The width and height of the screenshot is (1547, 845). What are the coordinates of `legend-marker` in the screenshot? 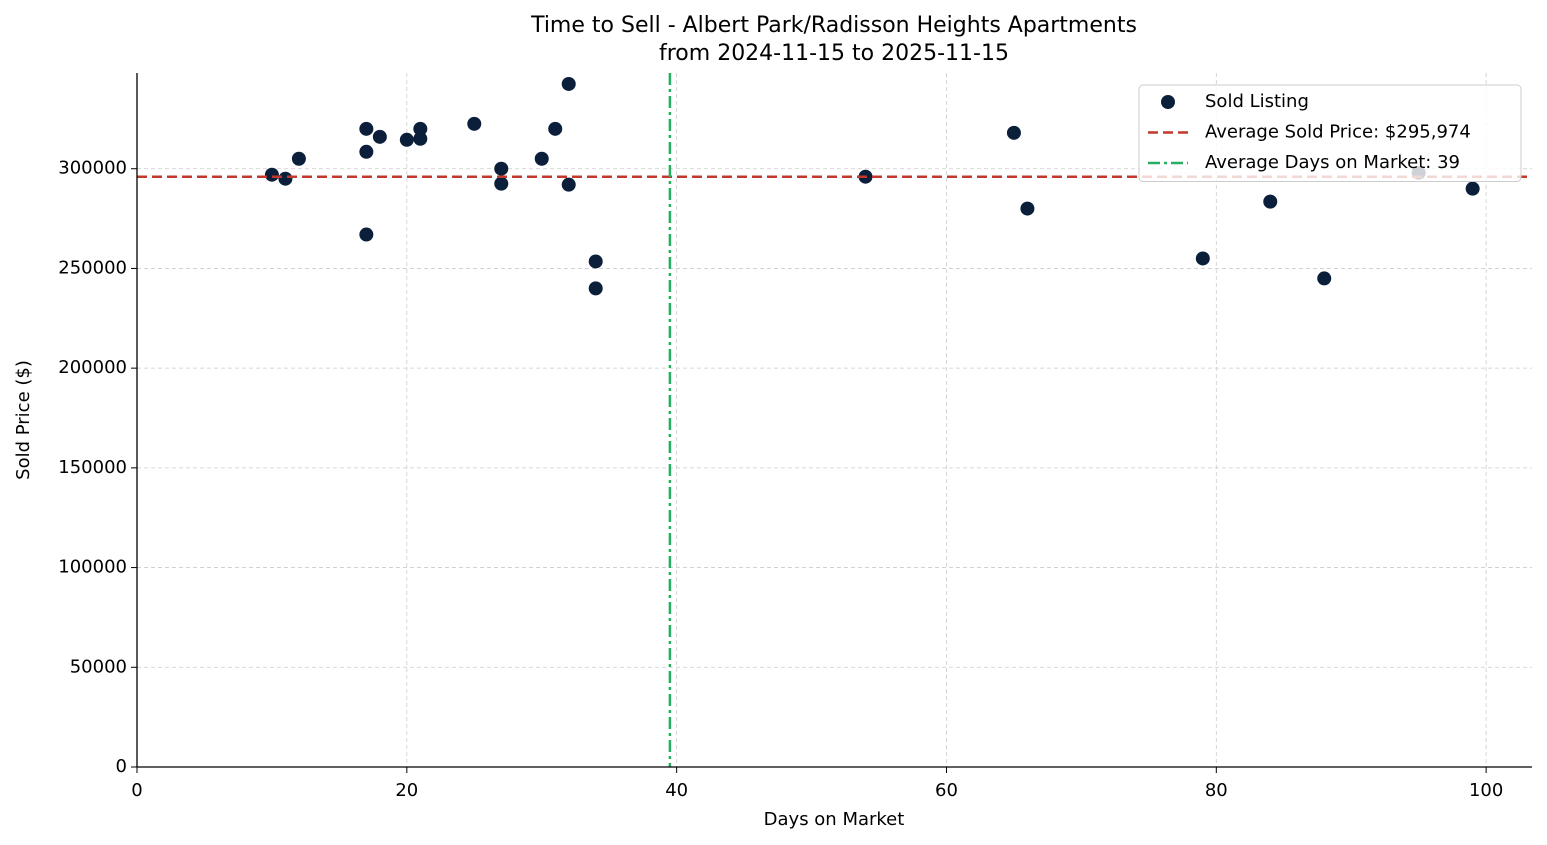 It's located at (1168, 102).